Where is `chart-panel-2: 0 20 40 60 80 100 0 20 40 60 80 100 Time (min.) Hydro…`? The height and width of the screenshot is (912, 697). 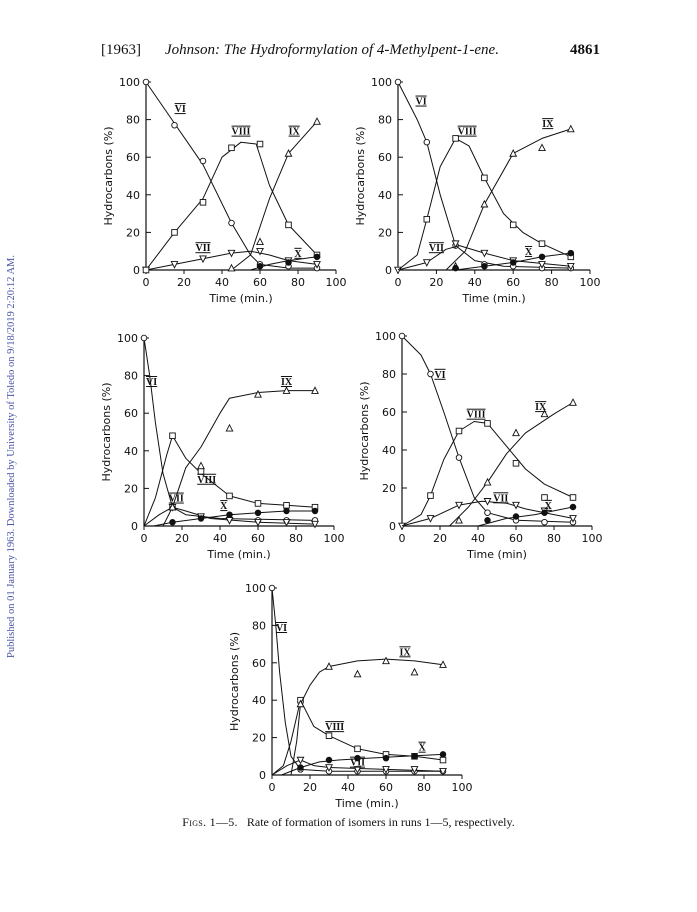
chart-panel-2: 0 20 40 60 80 100 0 20 40 60 80 100 Time (min.) Hydro… is located at coordinates (477, 190).